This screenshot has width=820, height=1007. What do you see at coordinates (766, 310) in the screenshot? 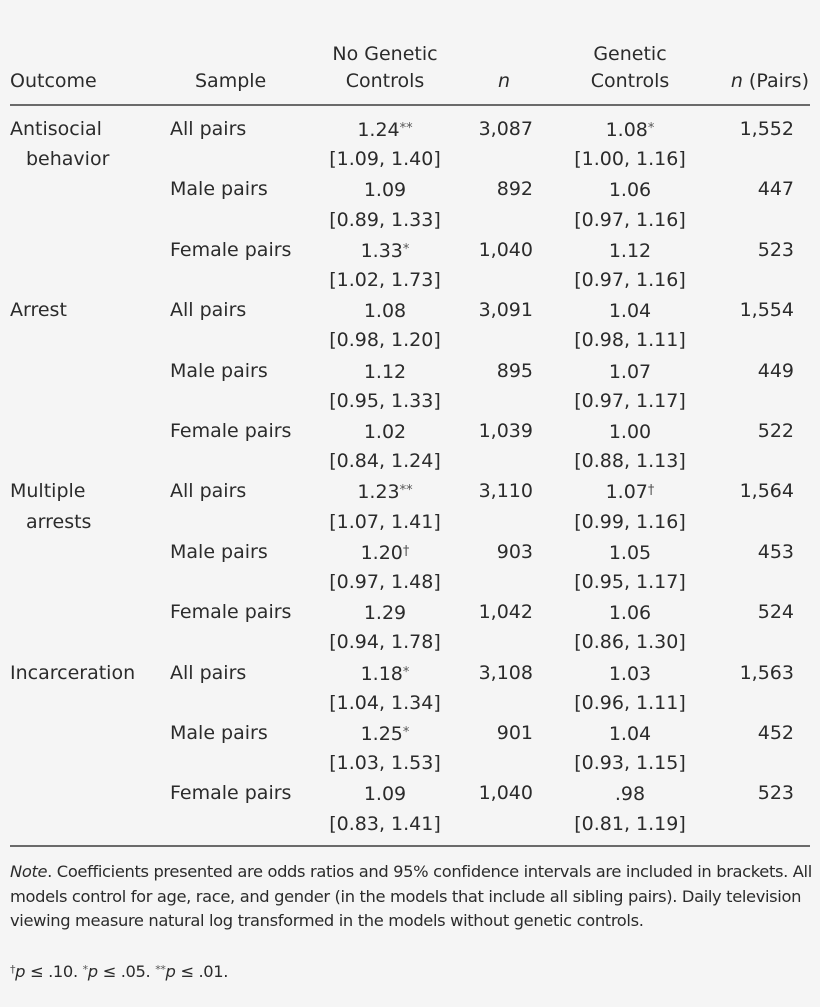
I see `n-pairs-cell: 1,554` at bounding box center [766, 310].